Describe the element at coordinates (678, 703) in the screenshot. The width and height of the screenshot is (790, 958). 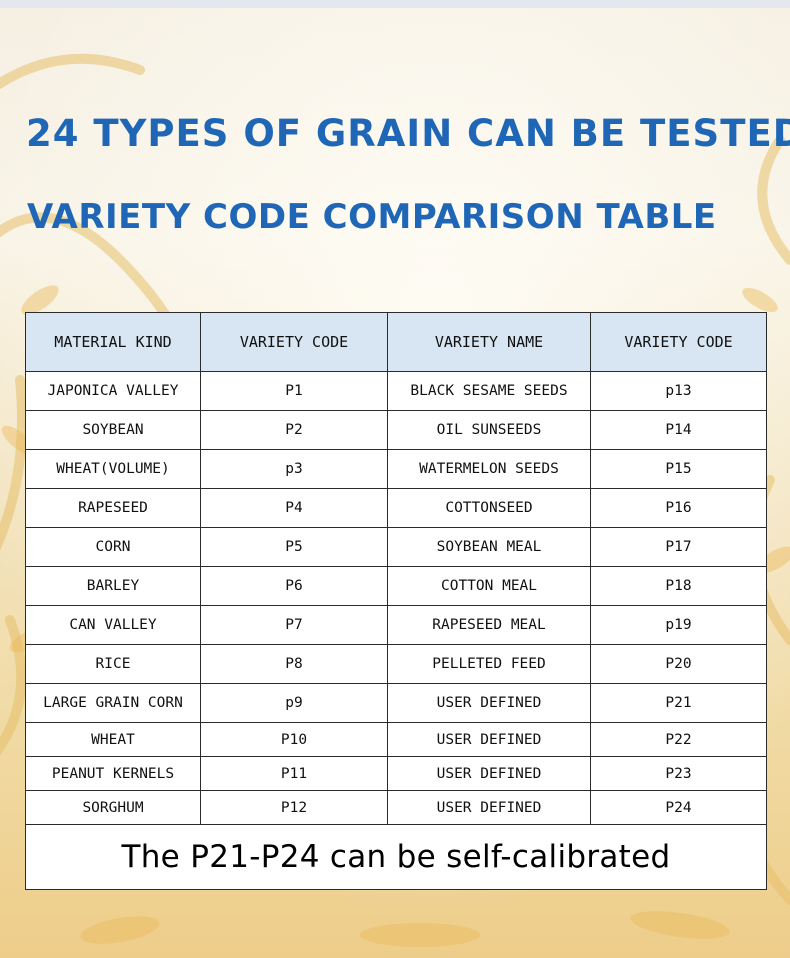
I see `variety-code-cell: P21` at that location.